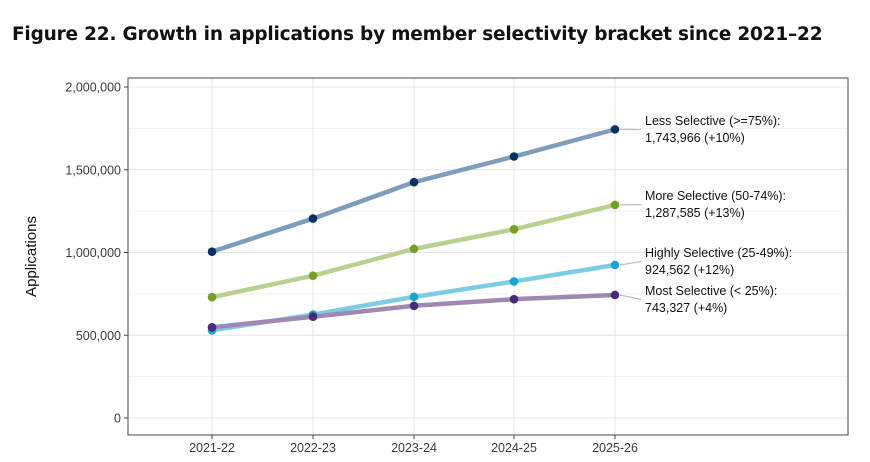  Describe the element at coordinates (715, 196) in the screenshot. I see `series-label: More Selective (50-74%):` at that location.